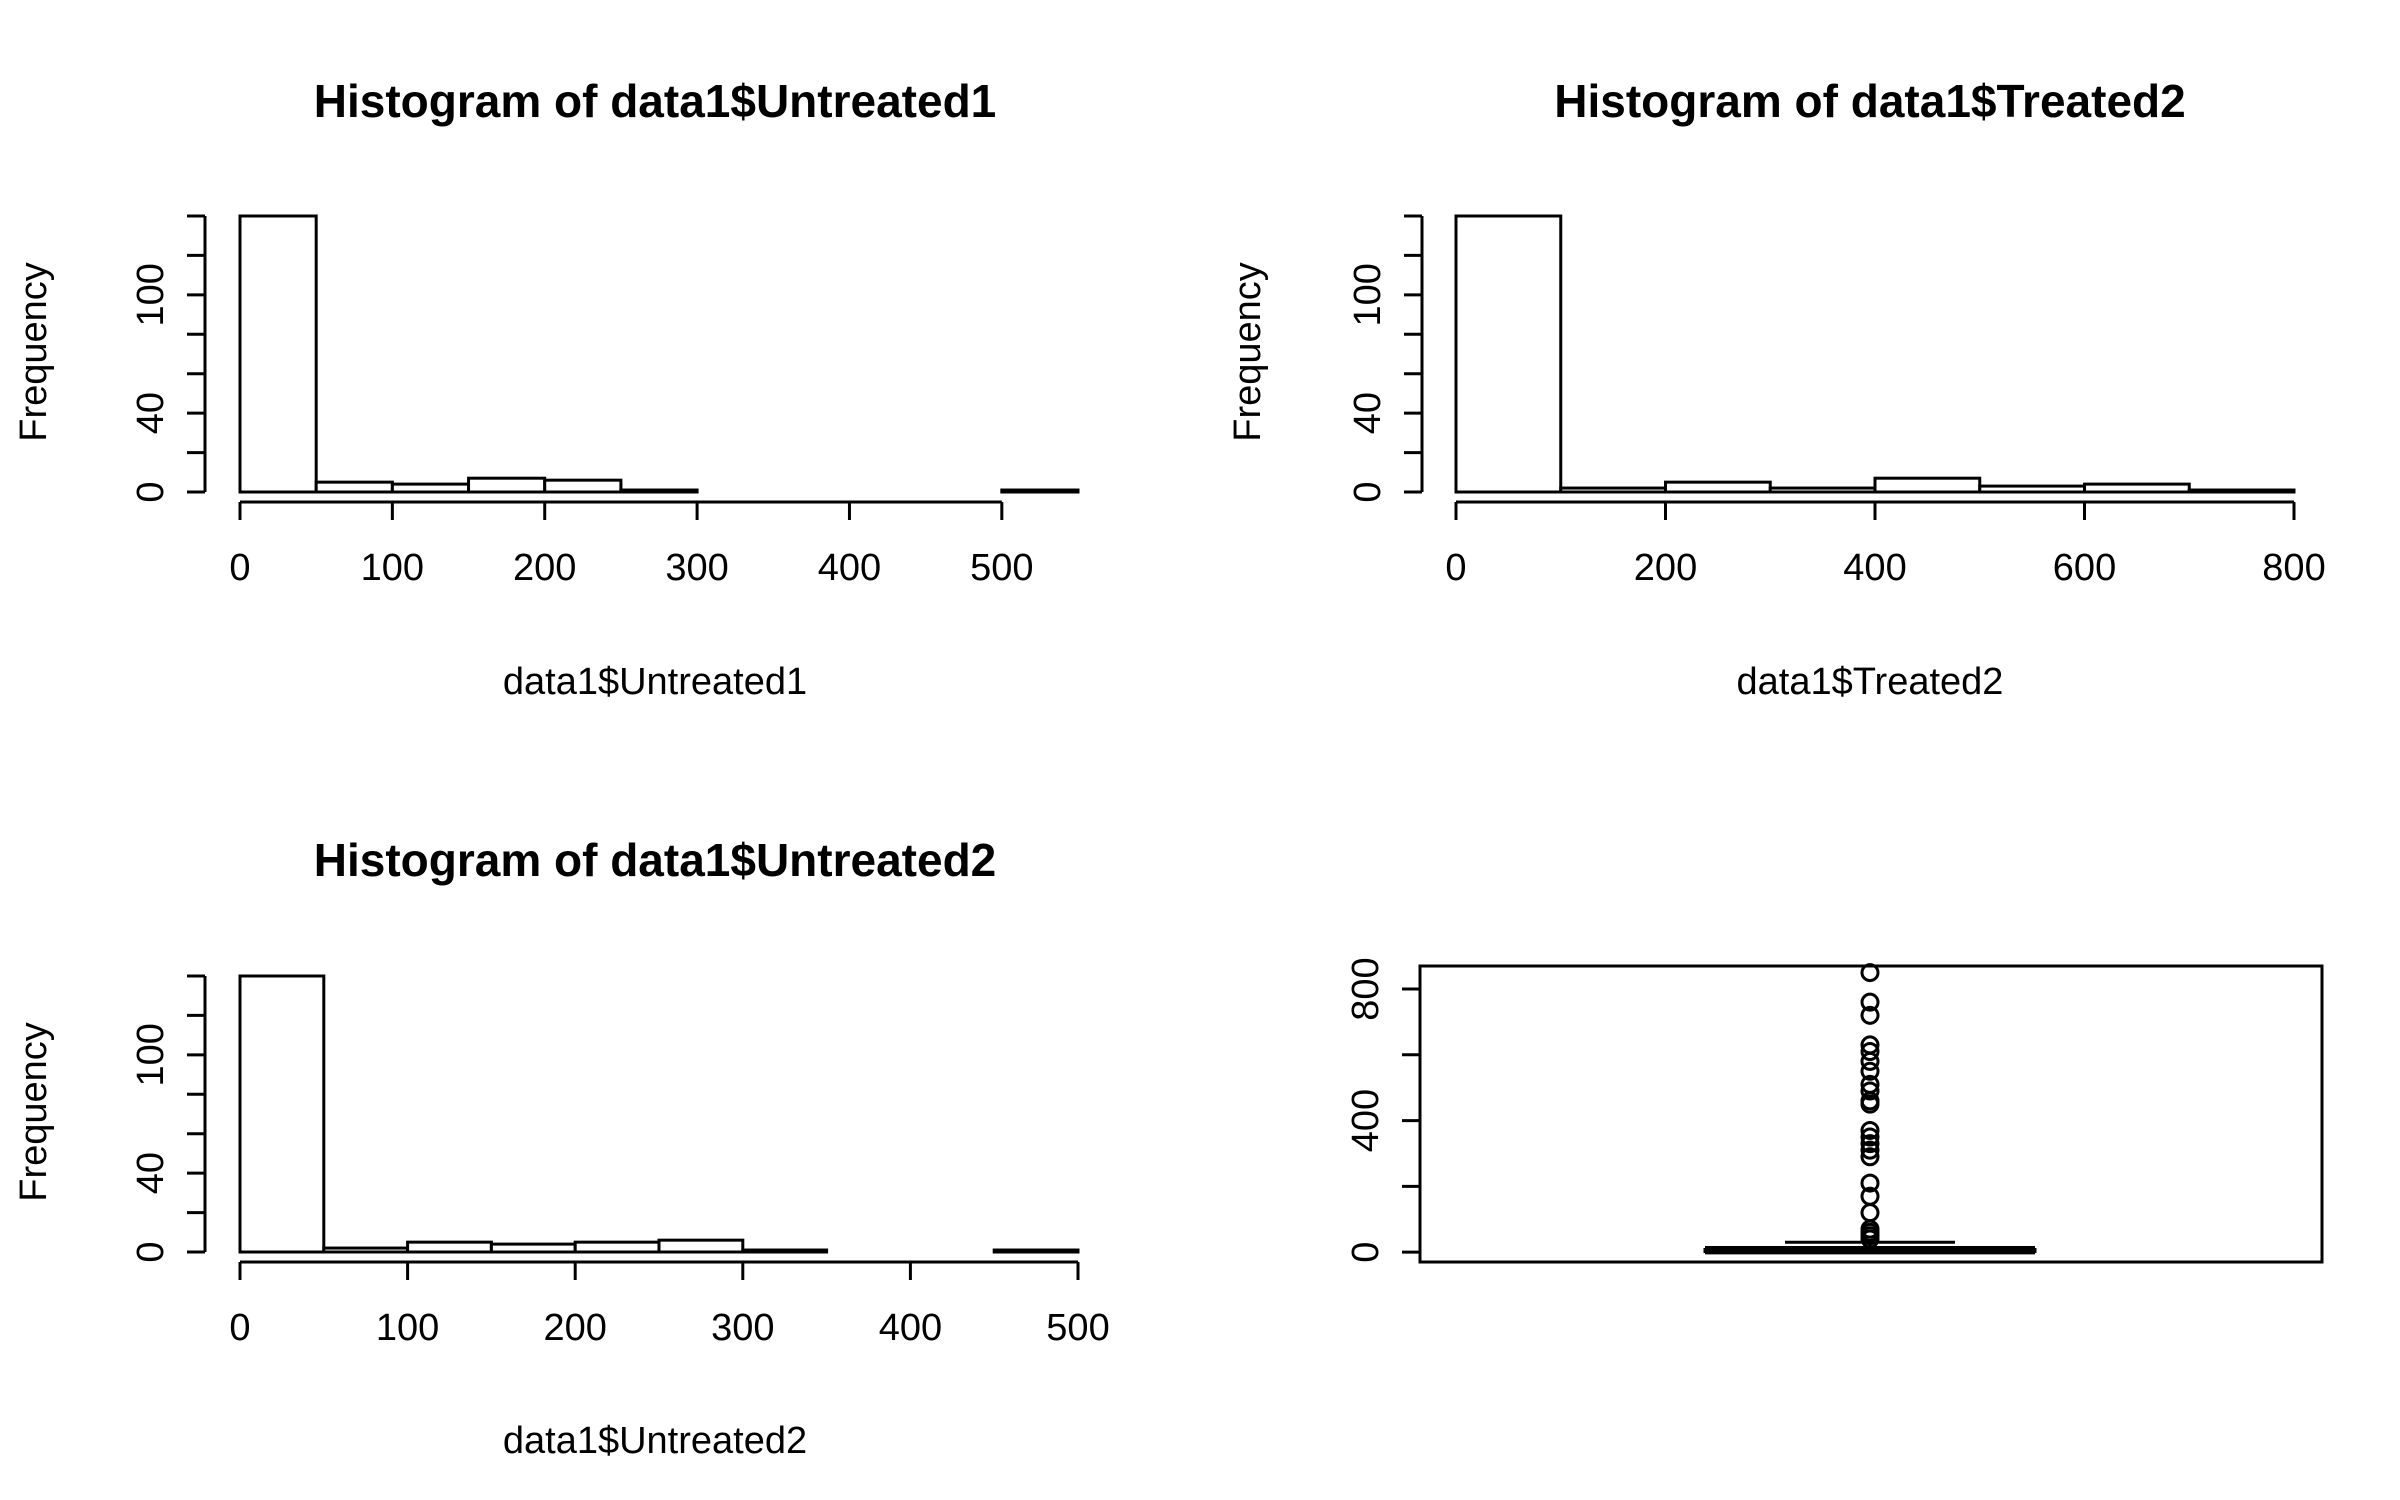 The width and height of the screenshot is (2400, 1500). What do you see at coordinates (655, 860) in the screenshot?
I see `chart-title: Histogram of data1$Untreated2` at bounding box center [655, 860].